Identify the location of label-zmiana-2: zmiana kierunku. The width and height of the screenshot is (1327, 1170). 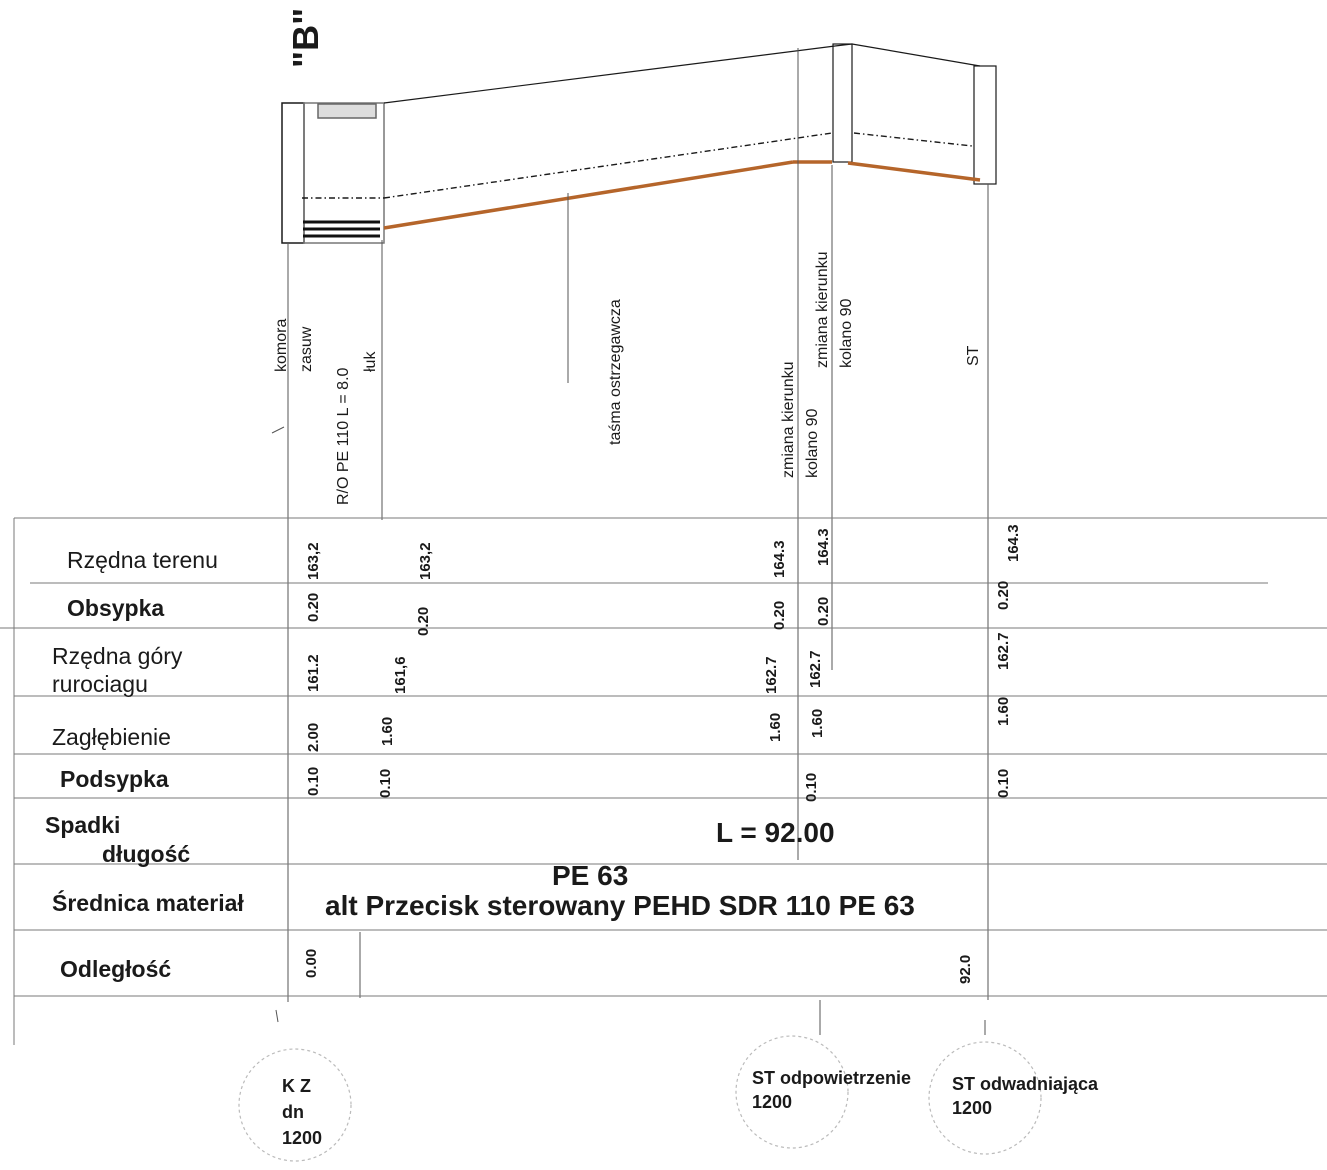
(822, 310).